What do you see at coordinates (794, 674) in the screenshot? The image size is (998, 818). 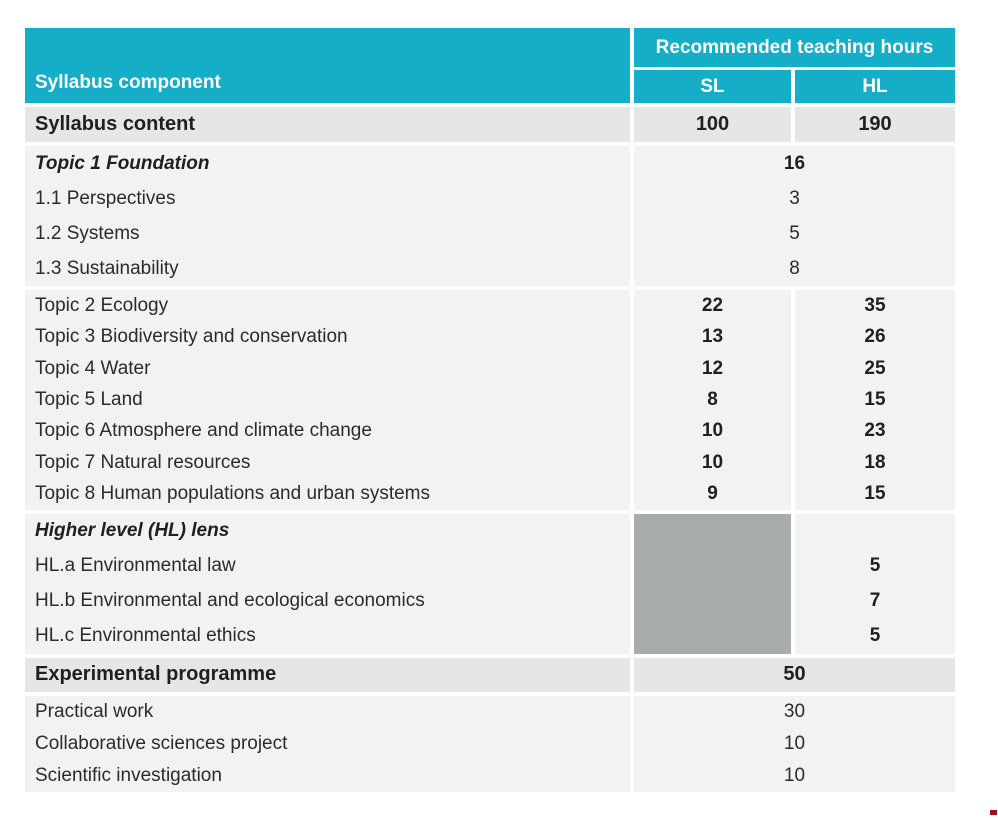 I see `hours-value: 50` at bounding box center [794, 674].